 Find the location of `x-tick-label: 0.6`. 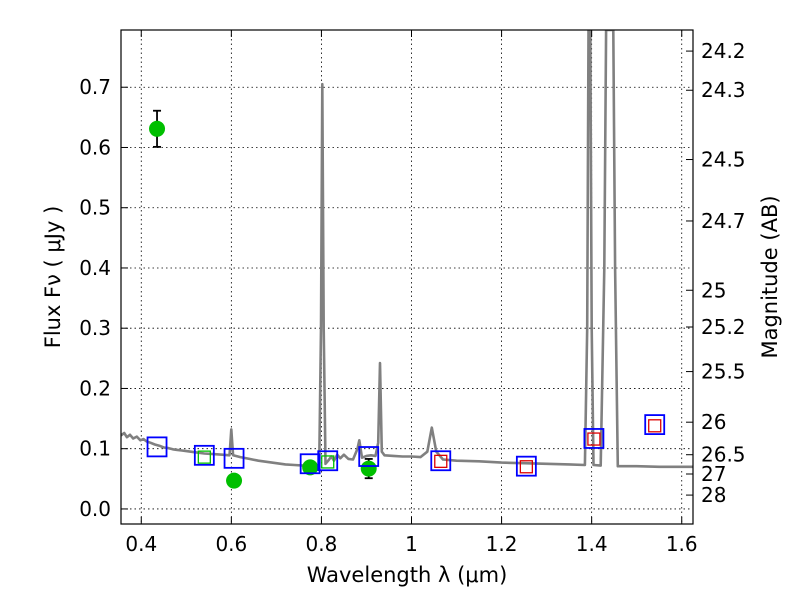

x-tick-label: 0.6 is located at coordinates (231, 544).